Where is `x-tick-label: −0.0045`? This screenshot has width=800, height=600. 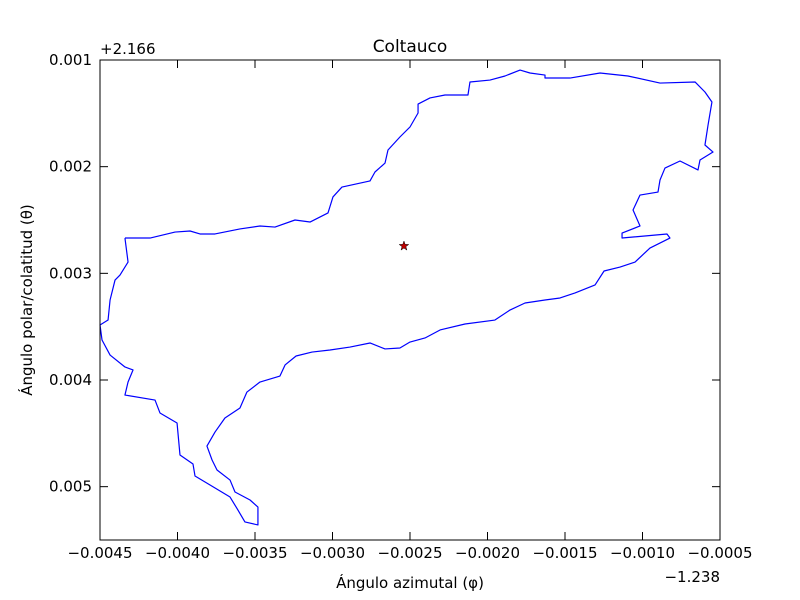
x-tick-label: −0.0045 is located at coordinates (99, 553).